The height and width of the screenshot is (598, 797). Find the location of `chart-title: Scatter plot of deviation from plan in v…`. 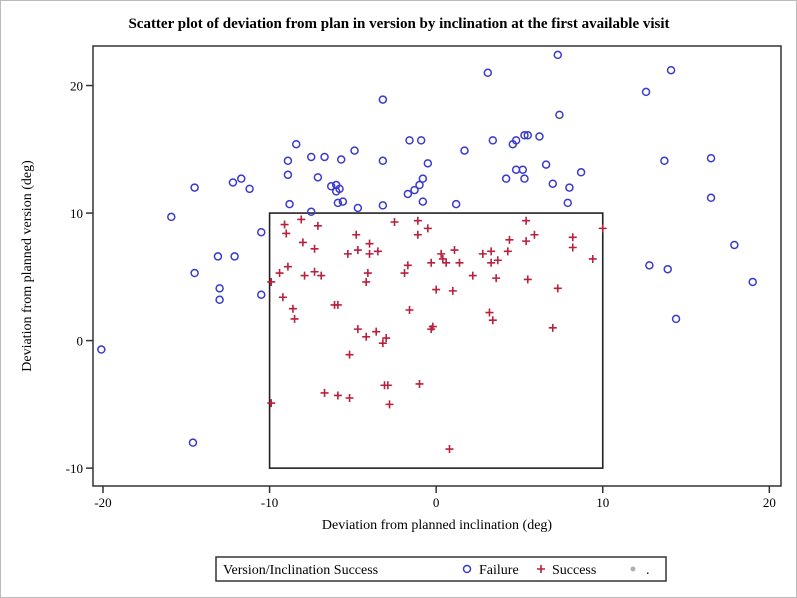

chart-title: Scatter plot of deviation from plan in v… is located at coordinates (398, 24).